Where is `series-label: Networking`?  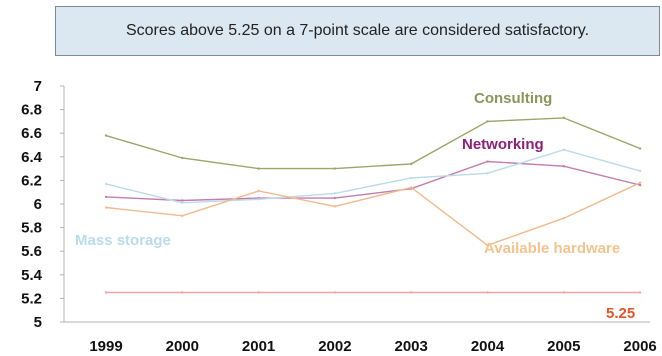
series-label: Networking is located at coordinates (503, 144).